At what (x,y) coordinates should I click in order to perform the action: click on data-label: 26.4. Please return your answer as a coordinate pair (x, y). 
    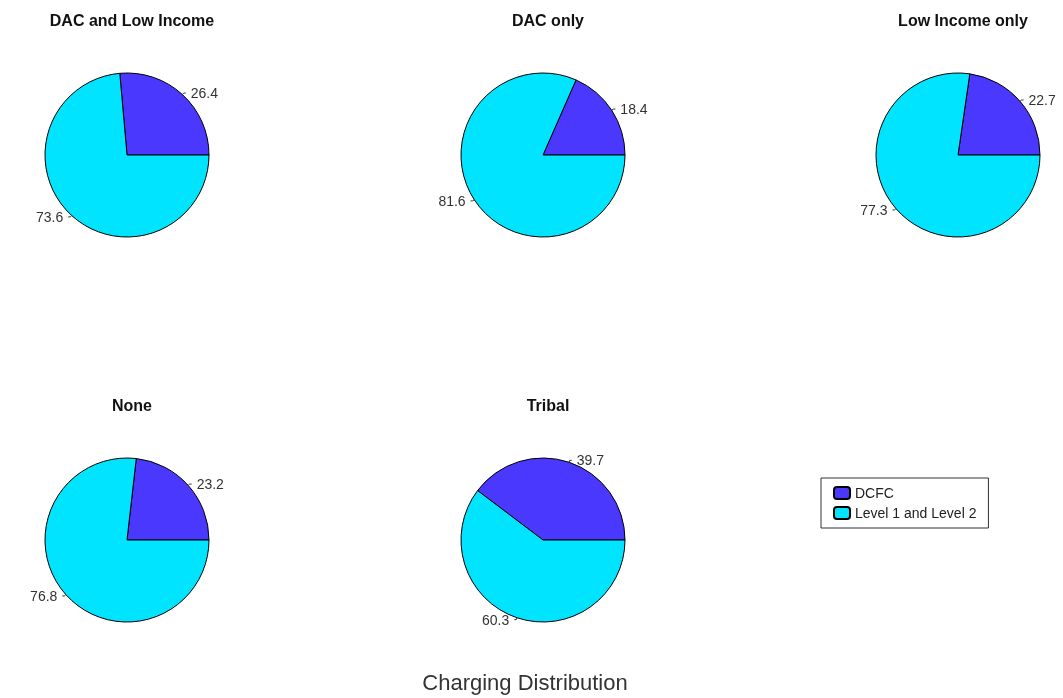
    Looking at the image, I should click on (204, 93).